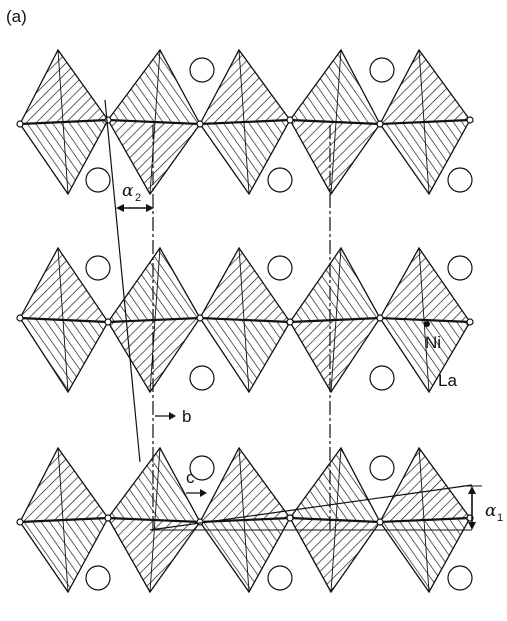  Describe the element at coordinates (128, 191) in the screenshot. I see `alpha2-label: α` at that location.